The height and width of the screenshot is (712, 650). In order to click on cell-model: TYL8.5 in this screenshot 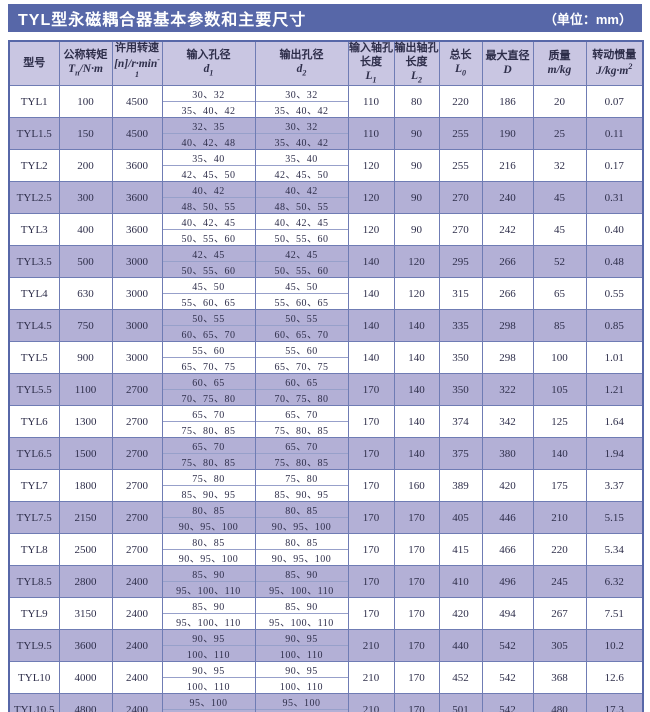, I will do `click(34, 582)`.